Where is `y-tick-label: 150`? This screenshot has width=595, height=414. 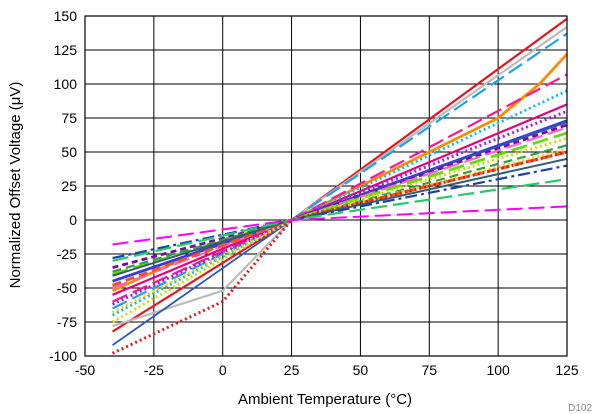
y-tick-label: 150 is located at coordinates (66, 16).